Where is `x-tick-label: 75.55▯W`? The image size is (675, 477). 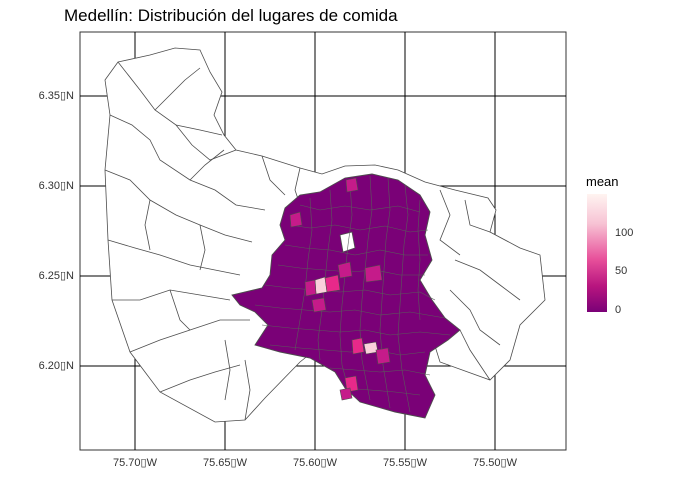 x-tick-label: 75.55▯W is located at coordinates (405, 463).